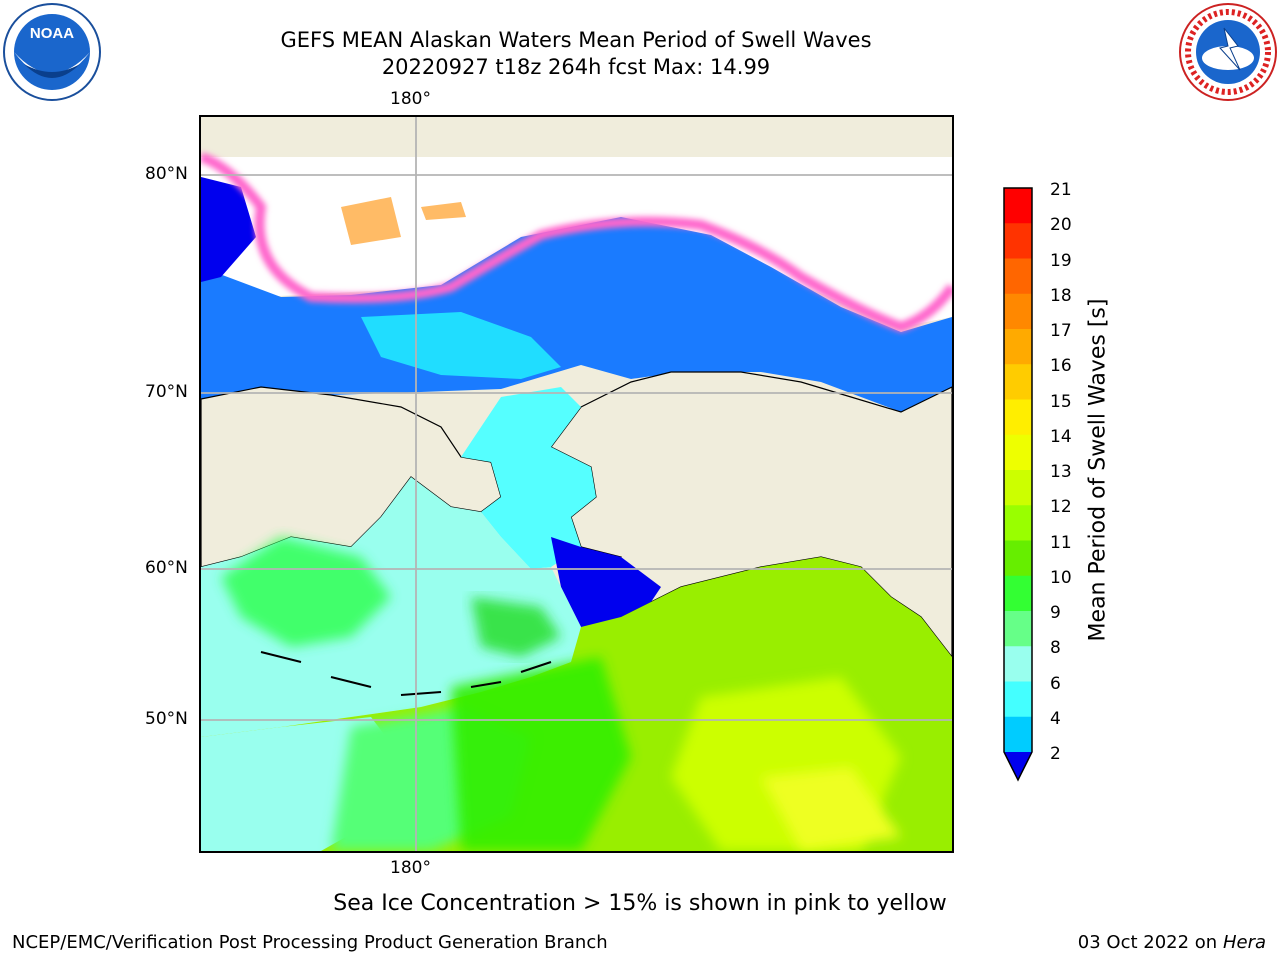  What do you see at coordinates (1061, 542) in the screenshot?
I see `colorbar-tick-label: 11` at bounding box center [1061, 542].